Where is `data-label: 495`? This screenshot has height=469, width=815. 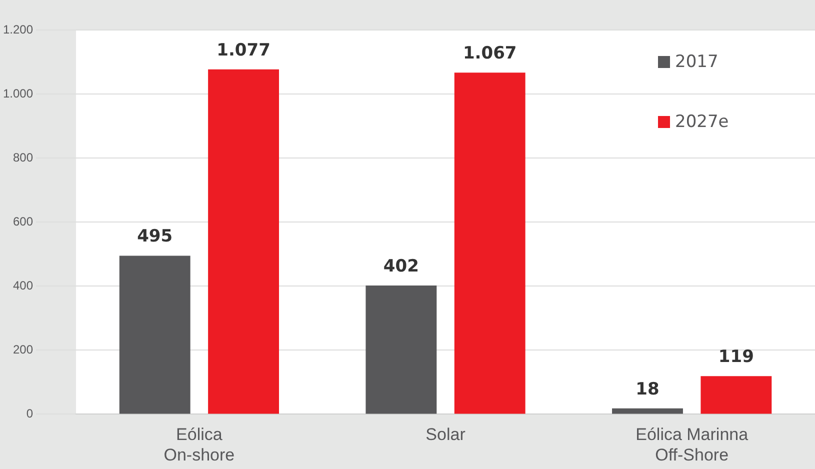 data-label: 495 is located at coordinates (155, 236).